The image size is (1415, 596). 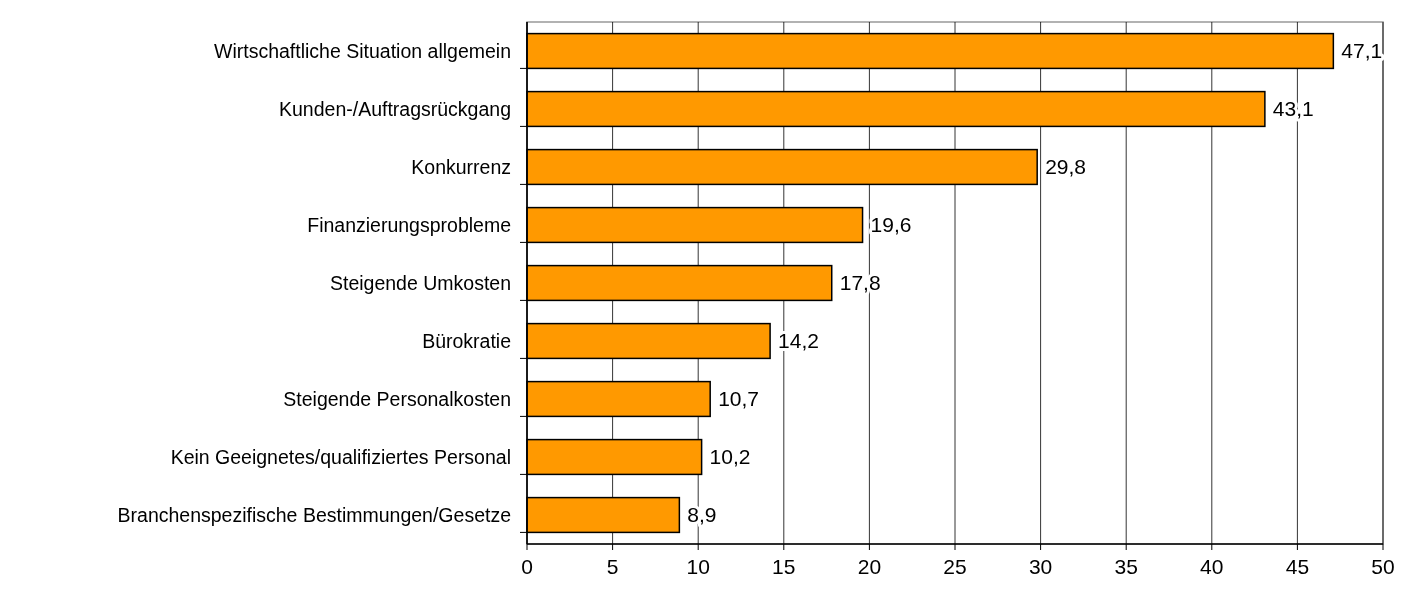 What do you see at coordinates (395, 108) in the screenshot?
I see `y-tick-label: Kunden-/Auftragsrückgang` at bounding box center [395, 108].